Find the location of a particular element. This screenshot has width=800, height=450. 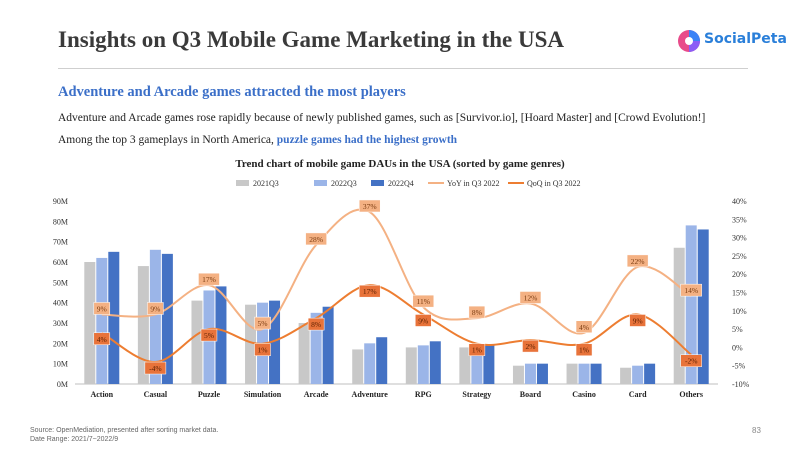

qoq-data-label: 17% is located at coordinates (370, 291).